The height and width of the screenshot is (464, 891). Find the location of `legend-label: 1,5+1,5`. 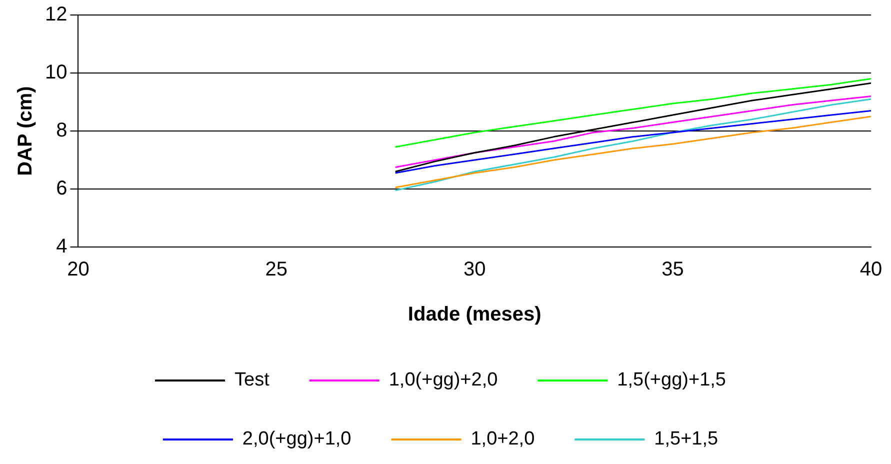

legend-label: 1,5+1,5 is located at coordinates (686, 439).